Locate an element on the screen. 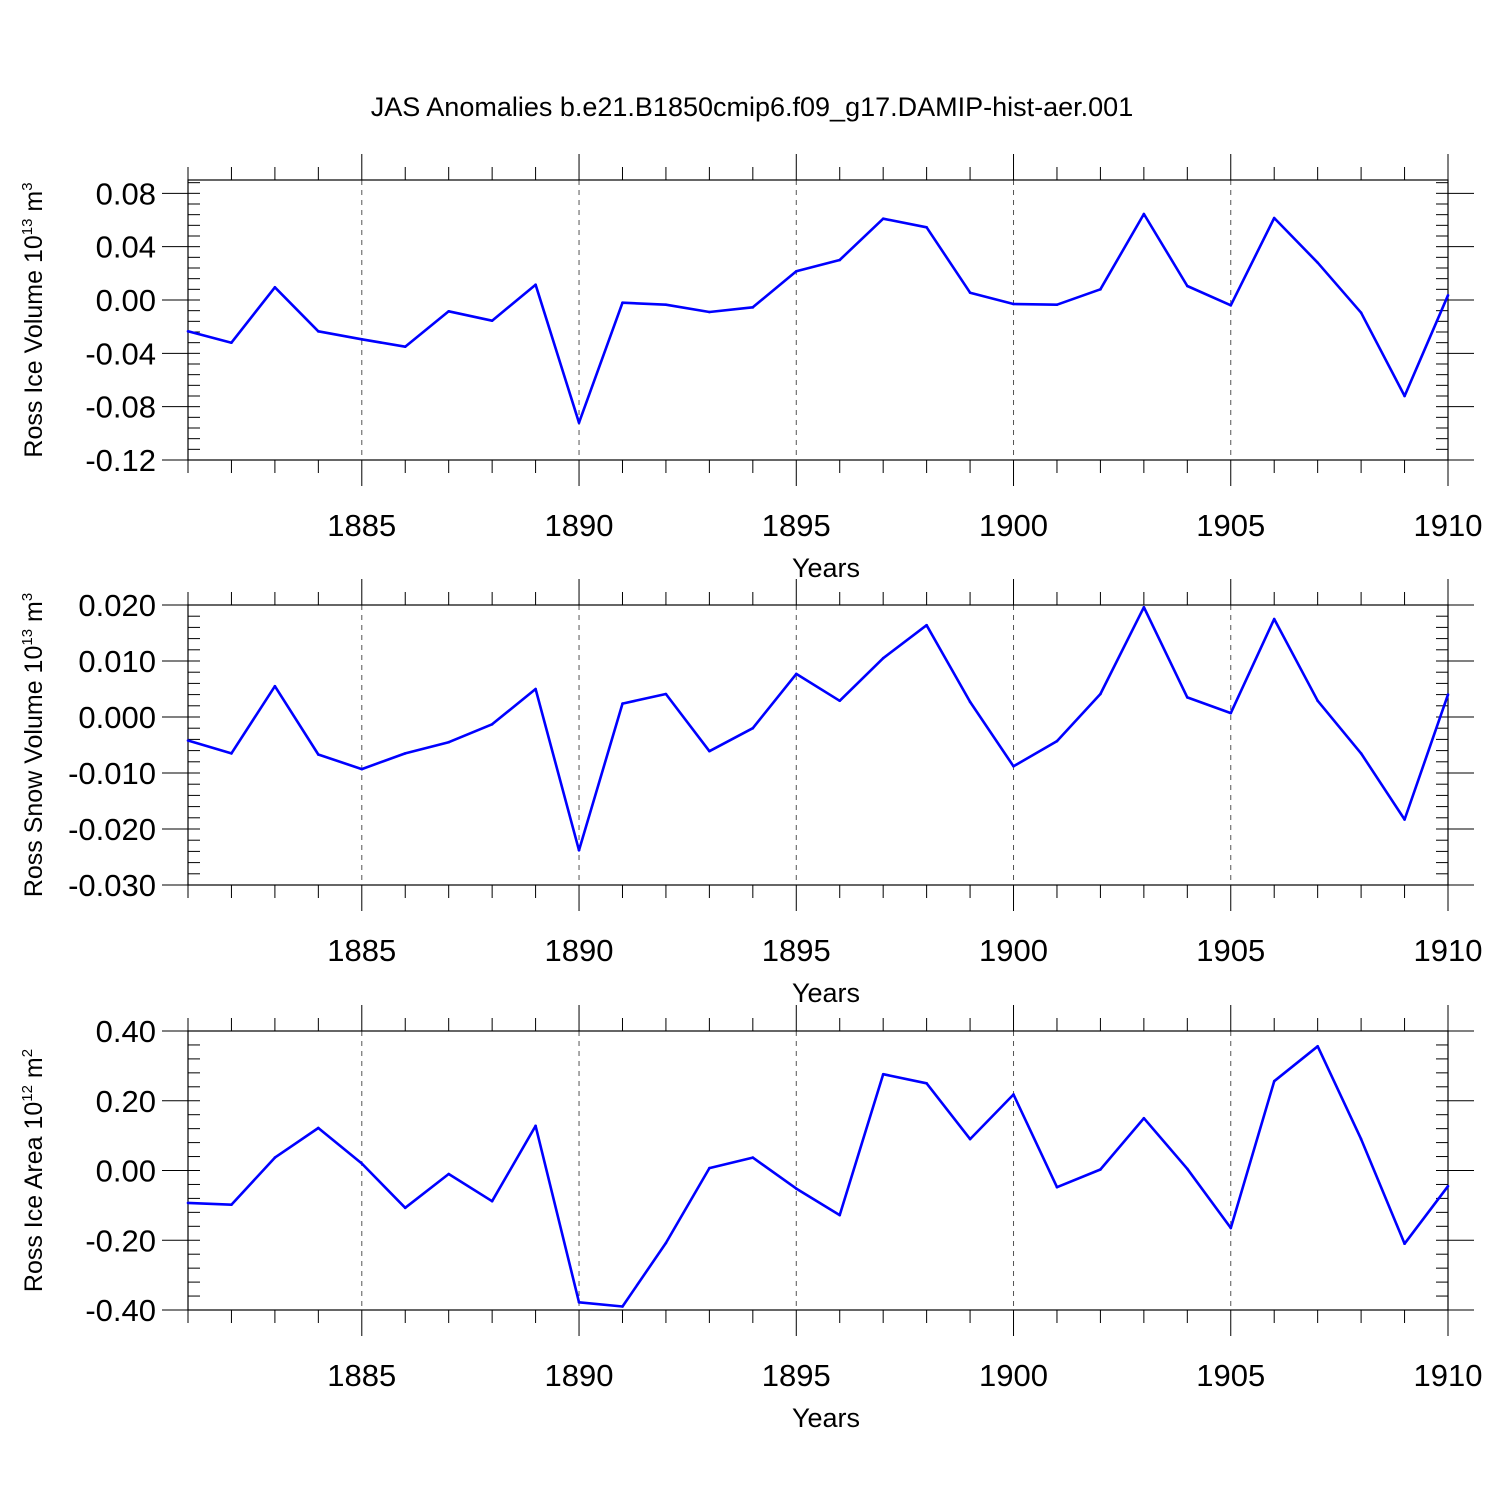 This screenshot has height=1500, width=1500. y-tick-label: -0.020 is located at coordinates (112, 829).